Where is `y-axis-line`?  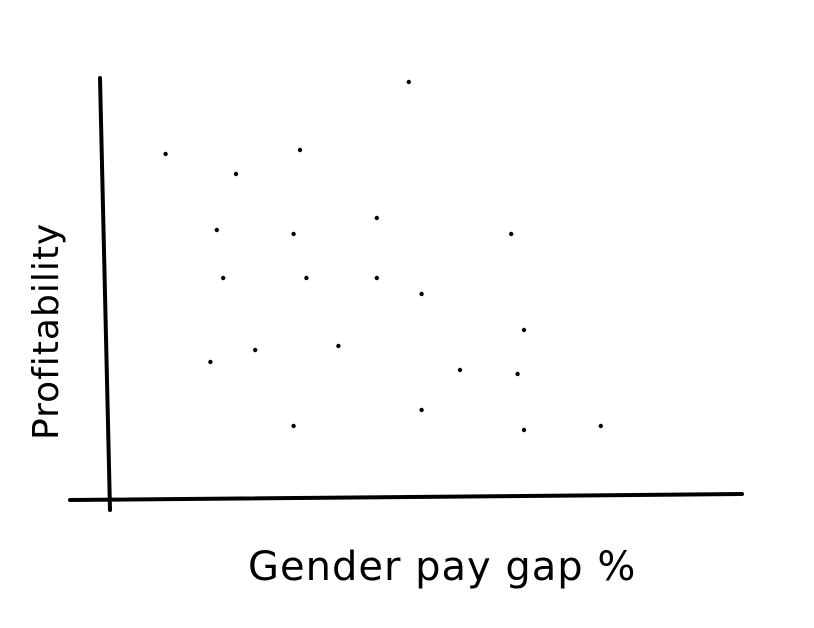
y-axis-line is located at coordinates (105, 294).